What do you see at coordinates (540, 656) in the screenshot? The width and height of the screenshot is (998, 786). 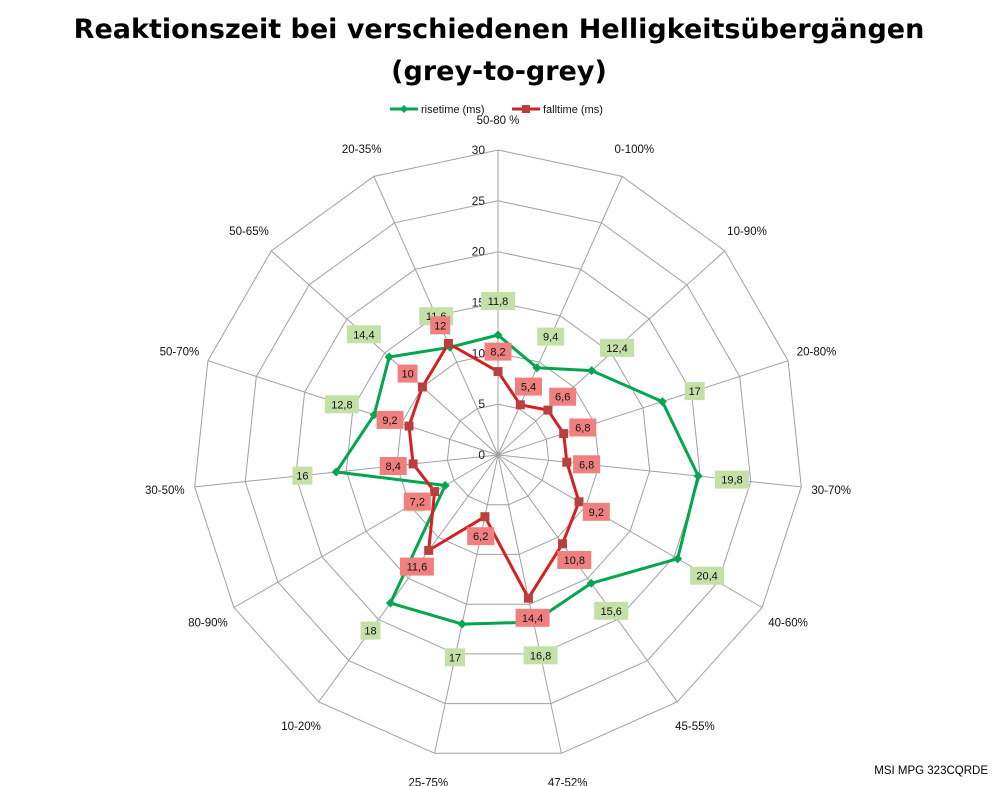 I see `data-label: 16,8` at bounding box center [540, 656].